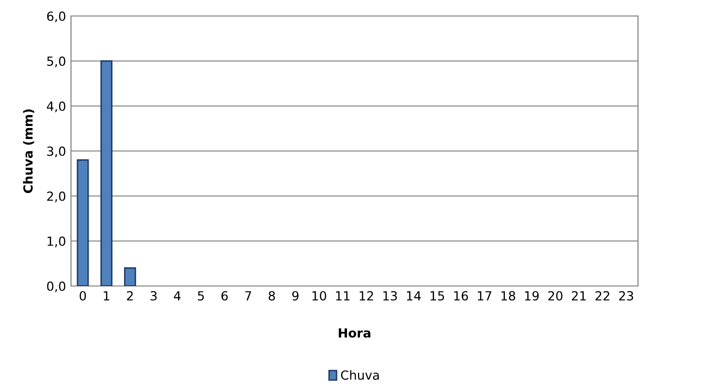 This screenshot has height=388, width=716. Describe the element at coordinates (343, 295) in the screenshot. I see `x-tick-label: 11` at that location.